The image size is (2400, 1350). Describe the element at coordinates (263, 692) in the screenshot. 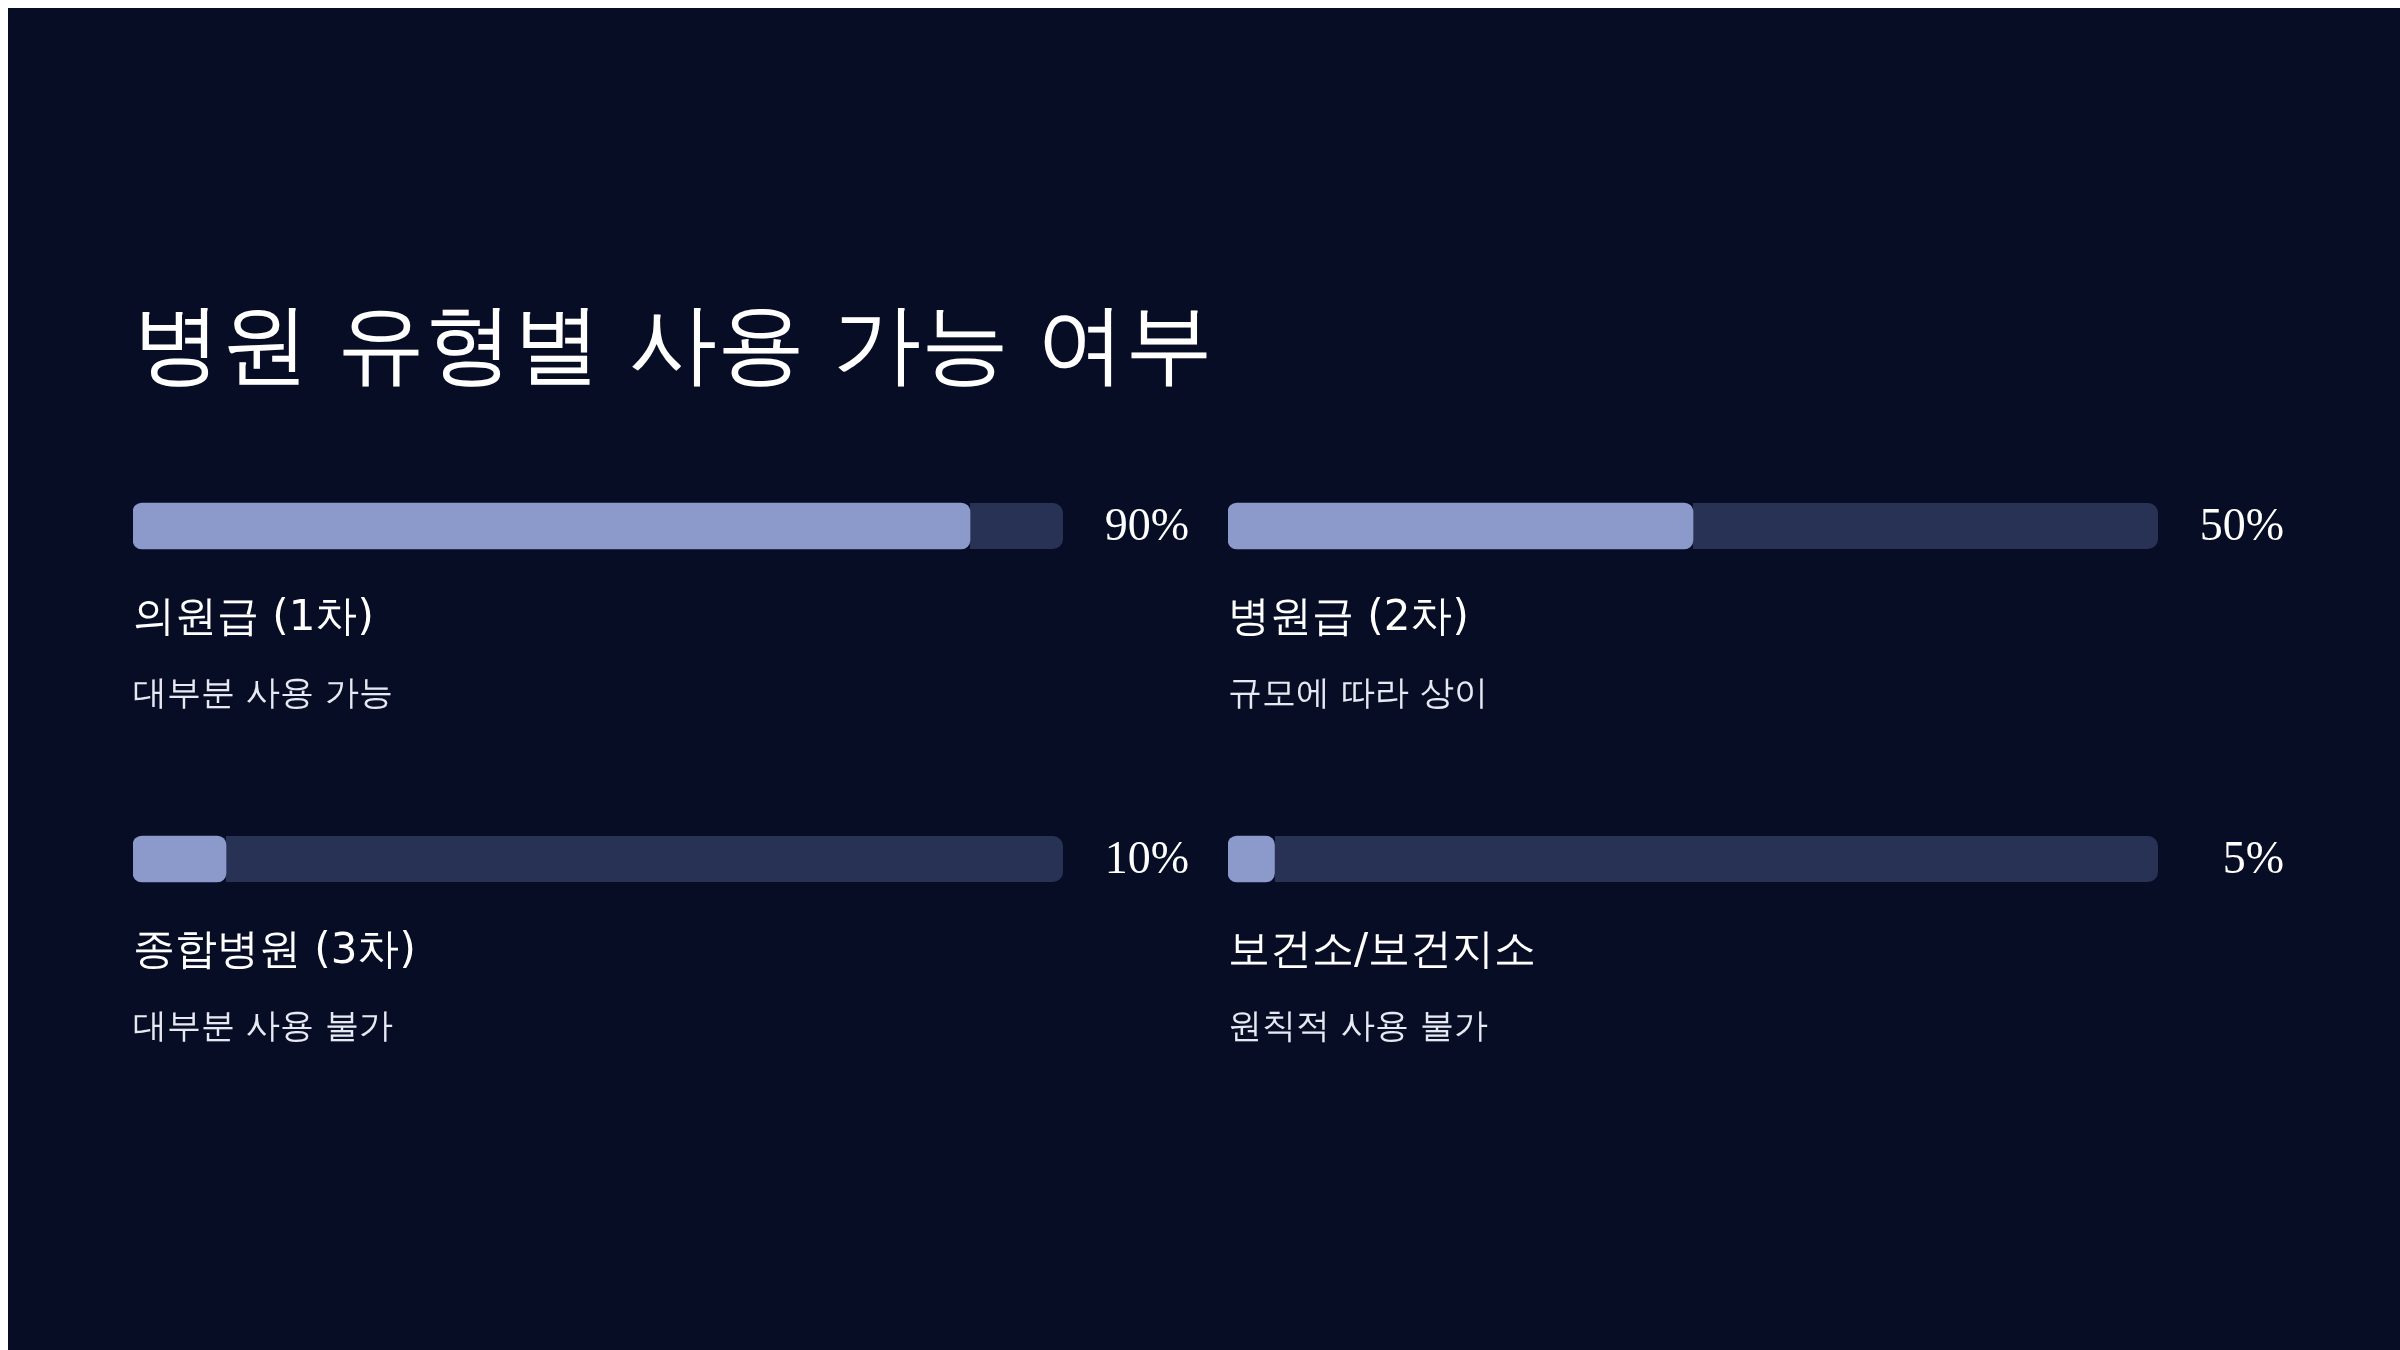

I see `annotation: 대부분 사용 가능` at that location.